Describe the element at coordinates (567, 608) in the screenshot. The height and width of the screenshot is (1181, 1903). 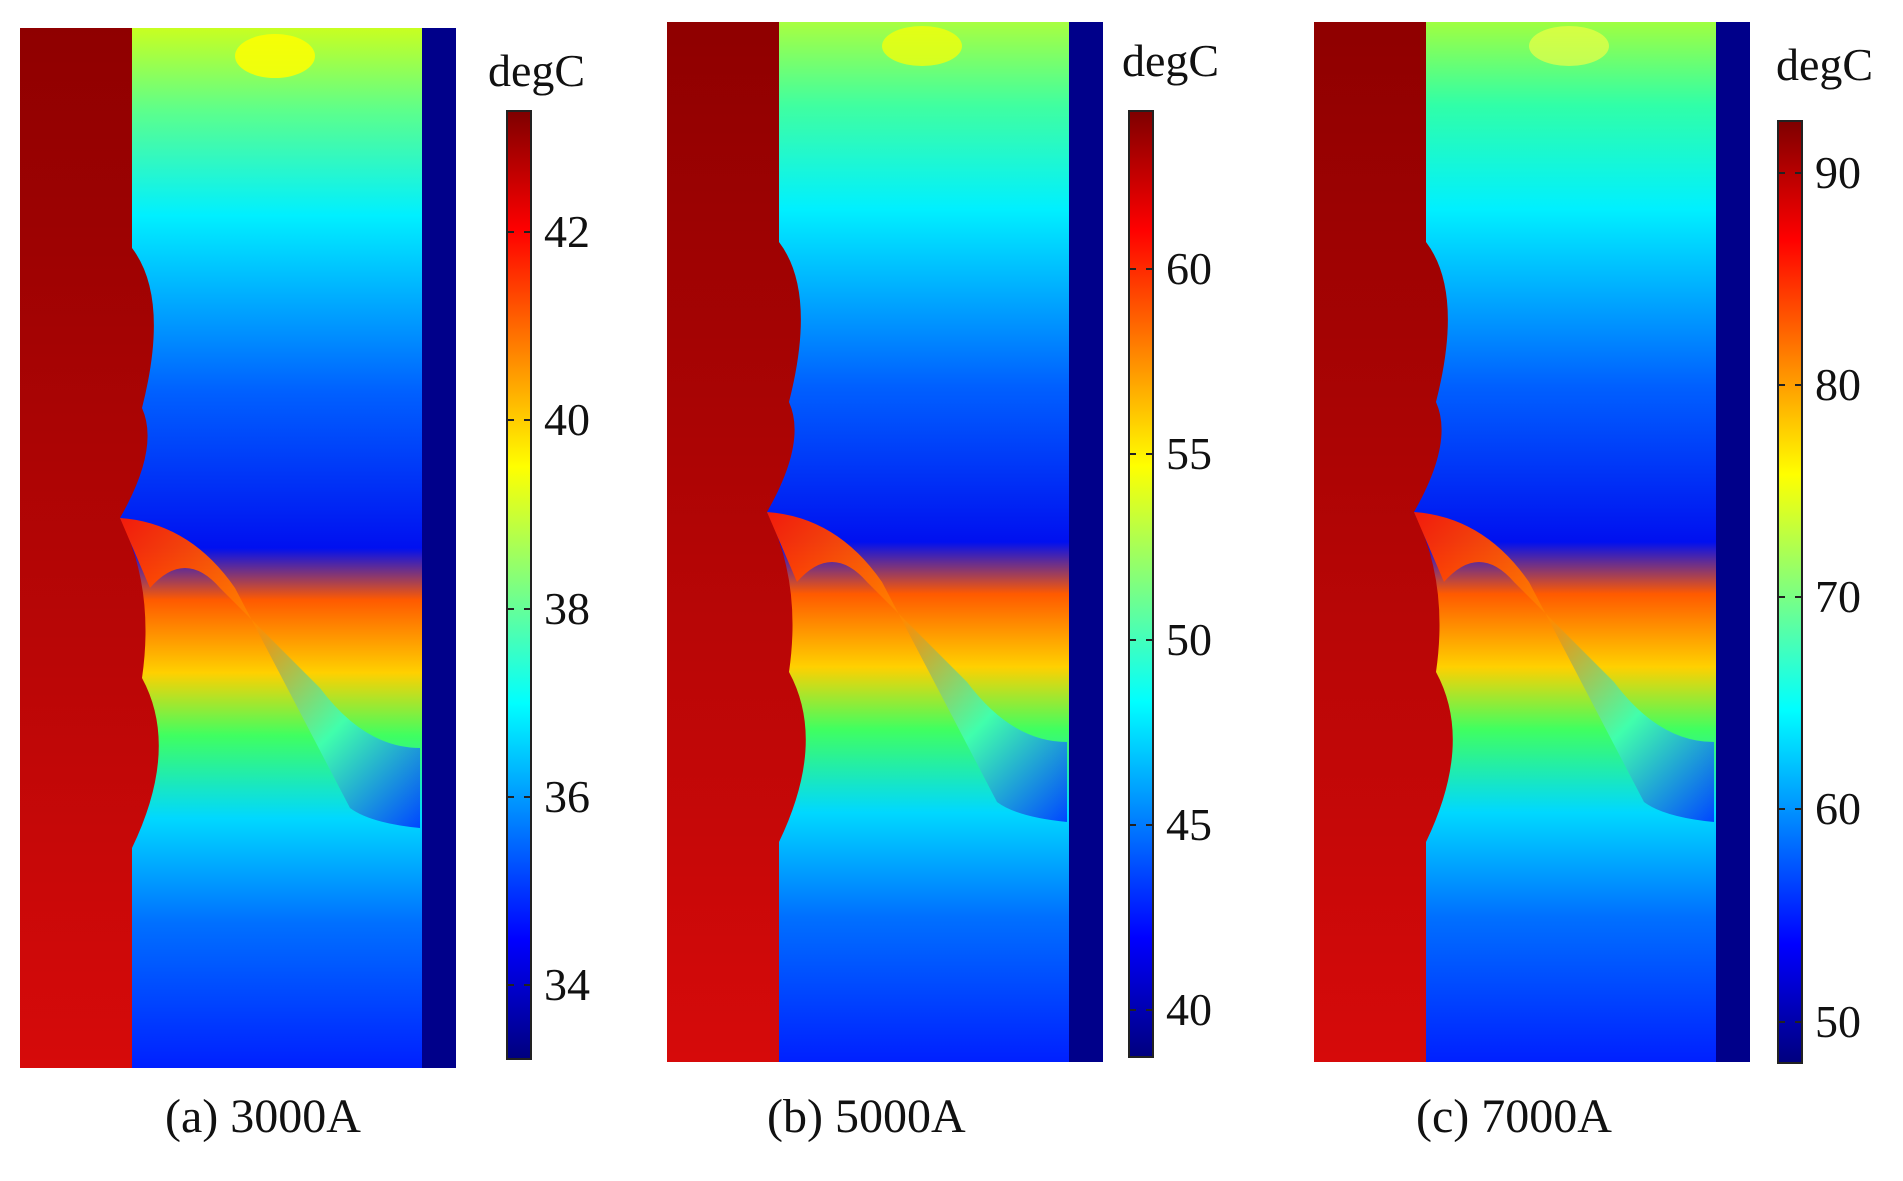
I see `colorbar-tick-label: 38` at that location.